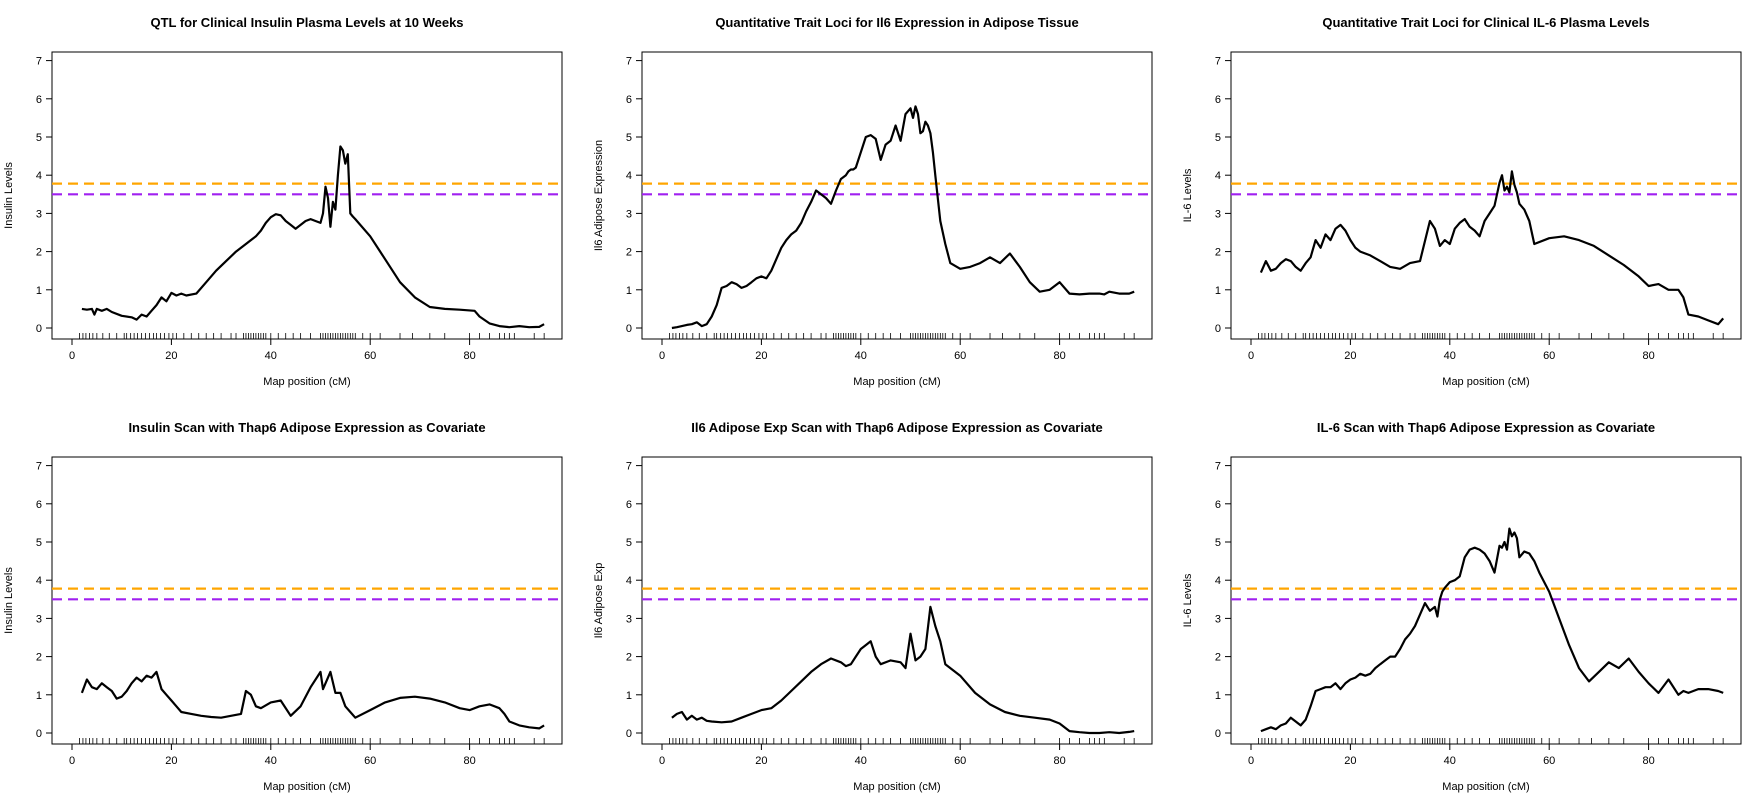 This screenshot has height=803, width=1754. I want to click on y-axis-label: Il6 Adipose Expression, so click(599, 195).